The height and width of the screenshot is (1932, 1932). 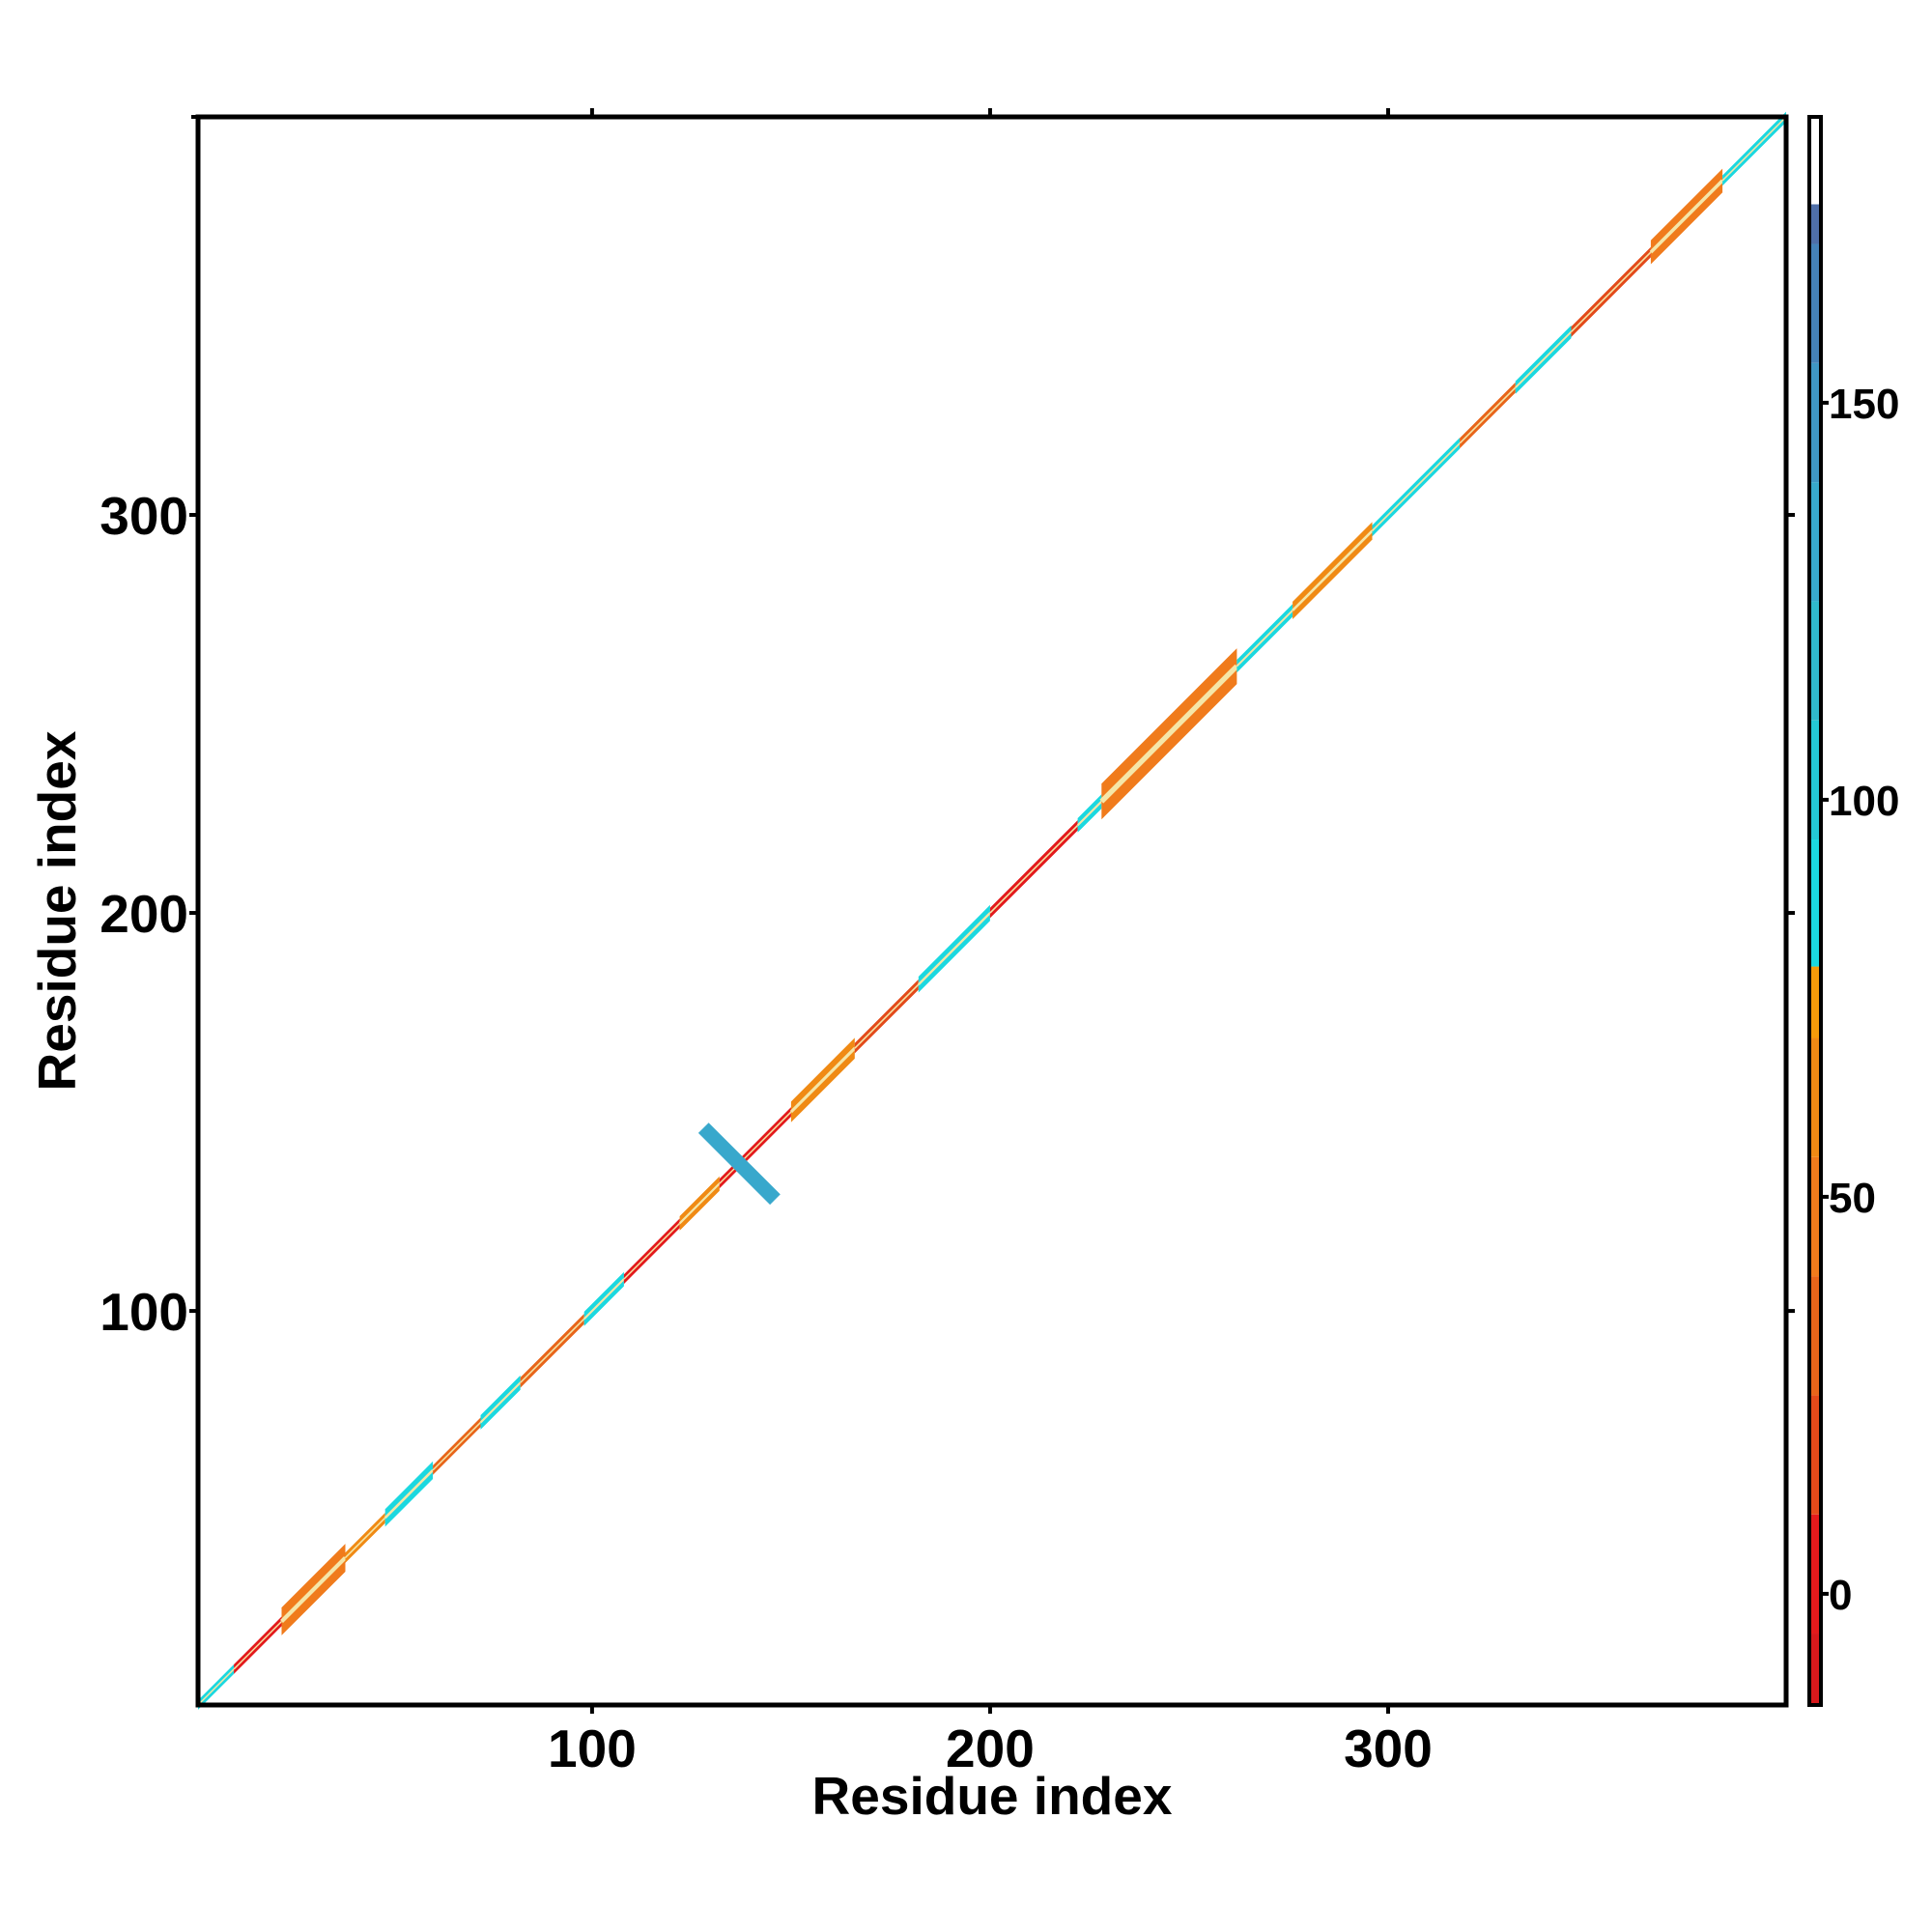 I want to click on x-tick-label-0: 100, so click(x=592, y=1748).